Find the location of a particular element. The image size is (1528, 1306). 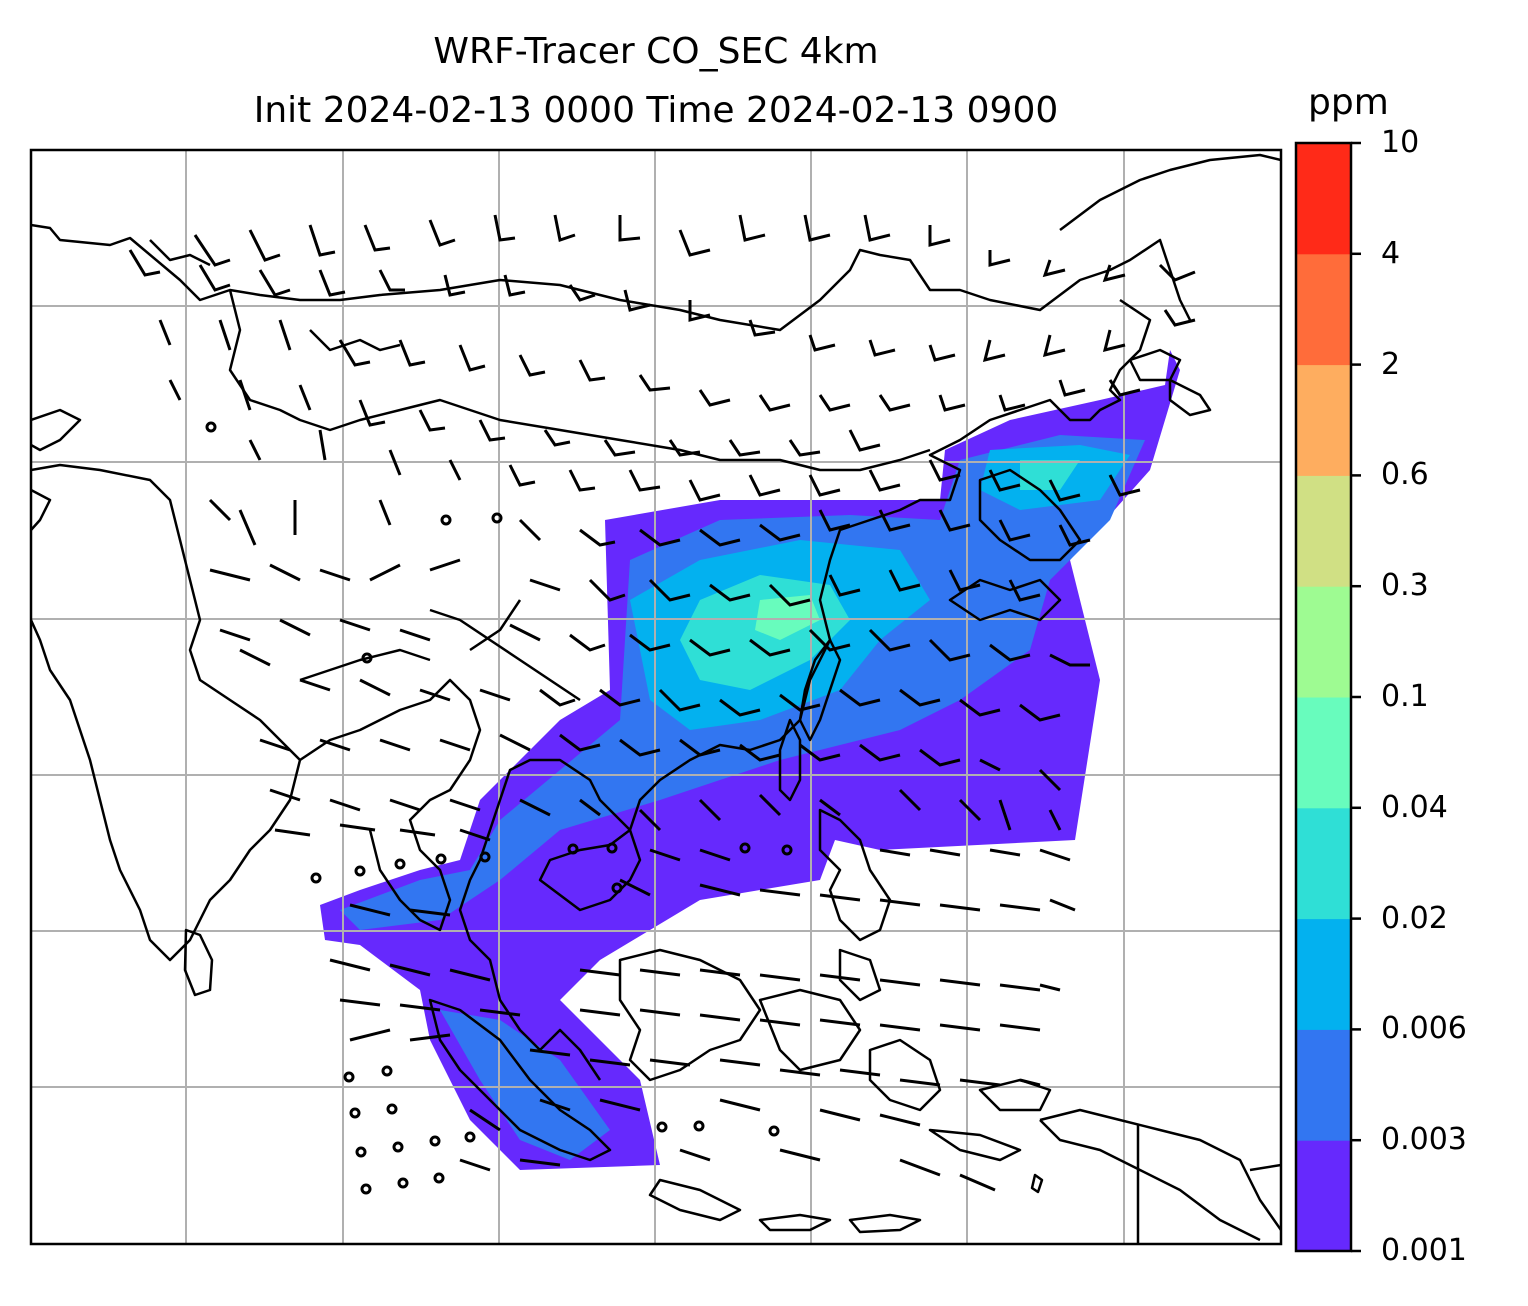

colorbar-tick-label: 0.3 is located at coordinates (1405, 586).